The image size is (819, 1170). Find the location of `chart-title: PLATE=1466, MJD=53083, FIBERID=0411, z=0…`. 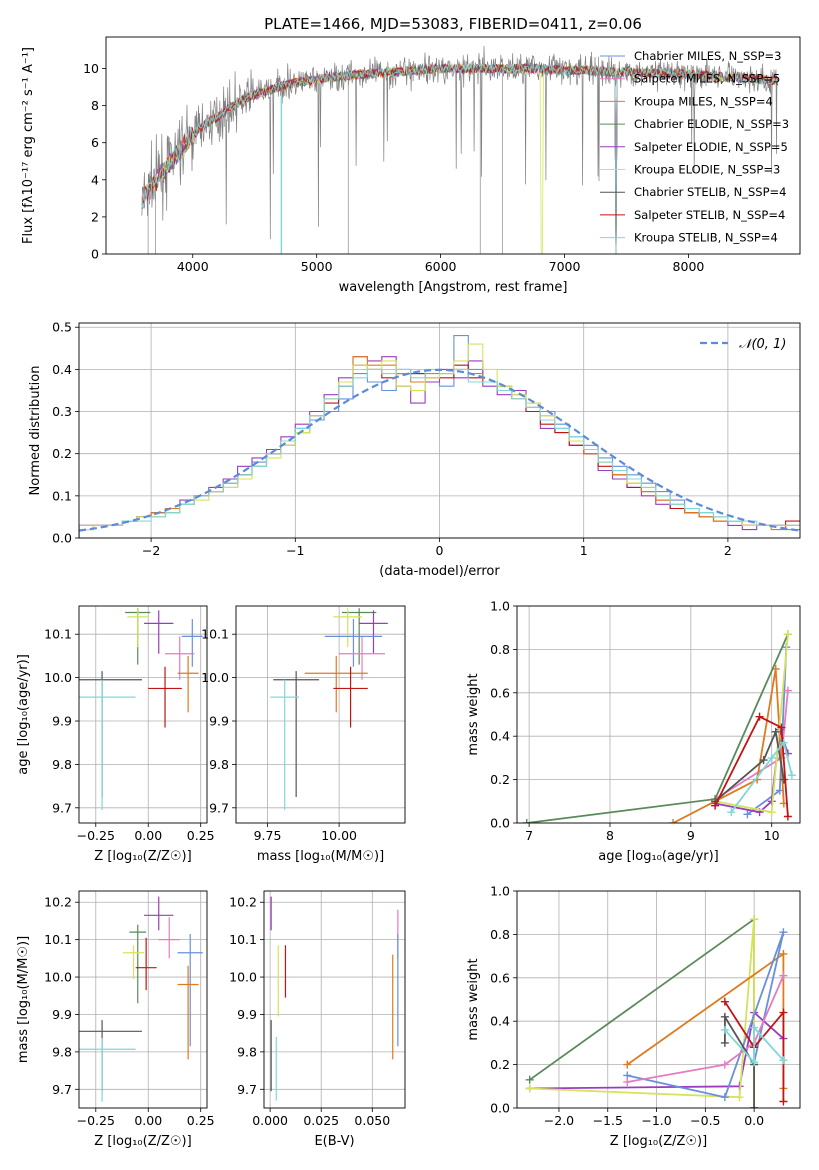

chart-title: PLATE=1466, MJD=53083, FIBERID=0411, z=0… is located at coordinates (453, 24).